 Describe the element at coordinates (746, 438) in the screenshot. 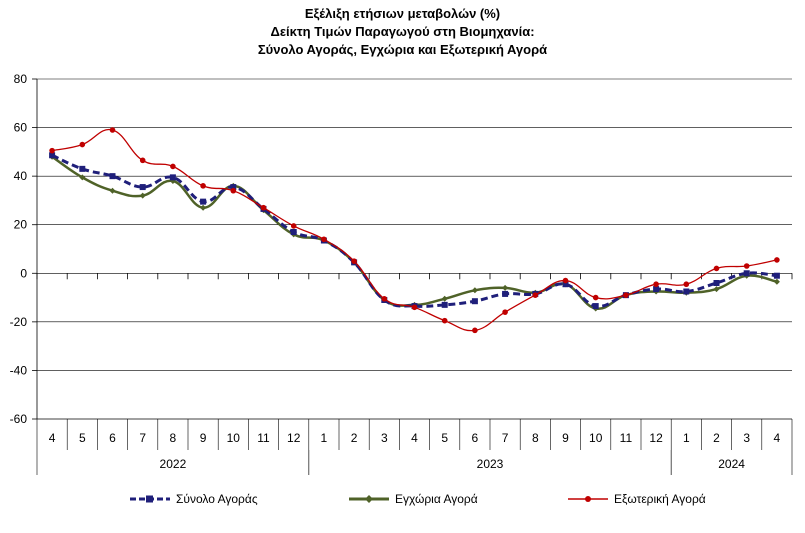

I see `x-tick-label: 3` at that location.